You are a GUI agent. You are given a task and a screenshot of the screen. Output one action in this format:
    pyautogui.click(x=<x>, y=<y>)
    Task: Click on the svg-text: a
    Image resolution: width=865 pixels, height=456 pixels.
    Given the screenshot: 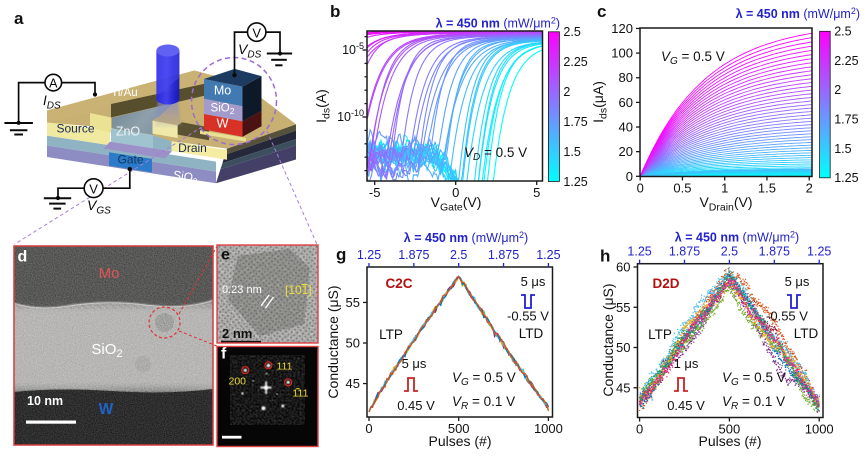 What is the action you would take?
    pyautogui.click(x=19, y=18)
    